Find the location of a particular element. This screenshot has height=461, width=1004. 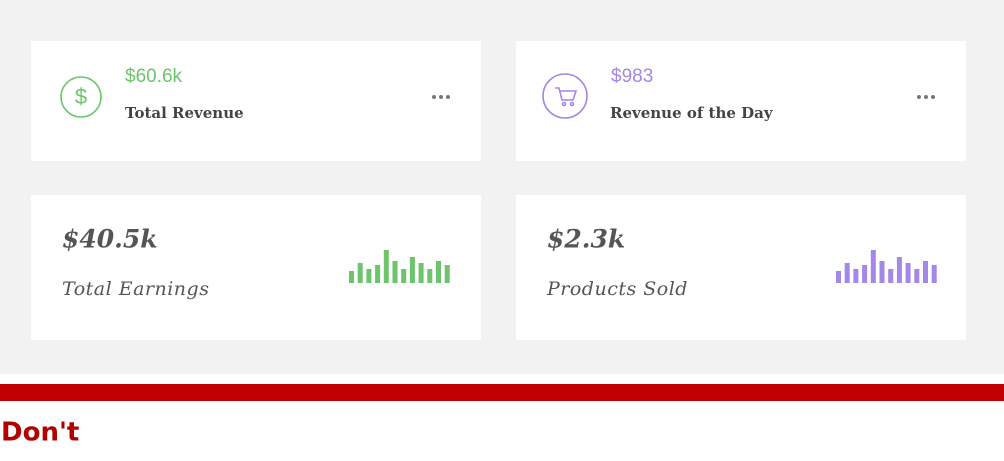

card-value: $40.5k is located at coordinates (110, 239).